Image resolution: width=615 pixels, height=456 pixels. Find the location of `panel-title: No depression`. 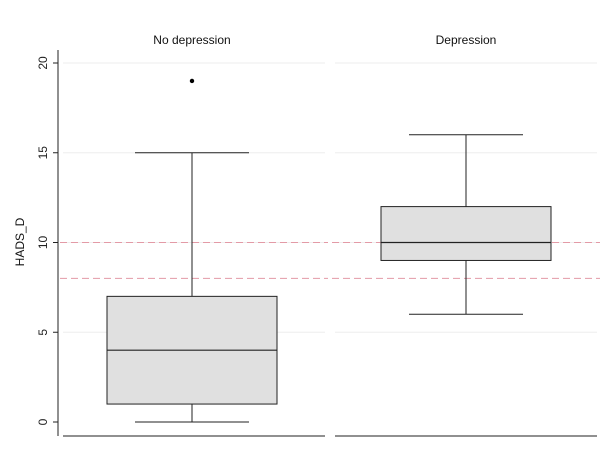

panel-title: No depression is located at coordinates (191, 40).